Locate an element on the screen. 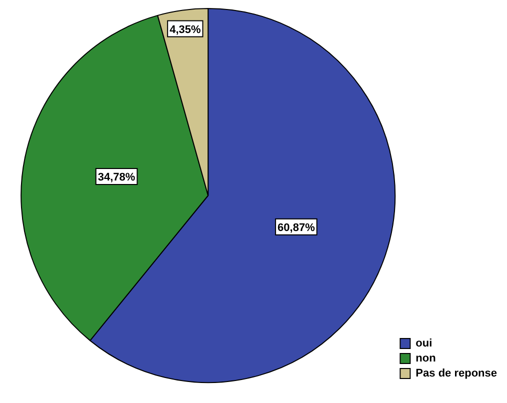 This screenshot has height=403, width=507. data-label: 34,78% is located at coordinates (117, 178).